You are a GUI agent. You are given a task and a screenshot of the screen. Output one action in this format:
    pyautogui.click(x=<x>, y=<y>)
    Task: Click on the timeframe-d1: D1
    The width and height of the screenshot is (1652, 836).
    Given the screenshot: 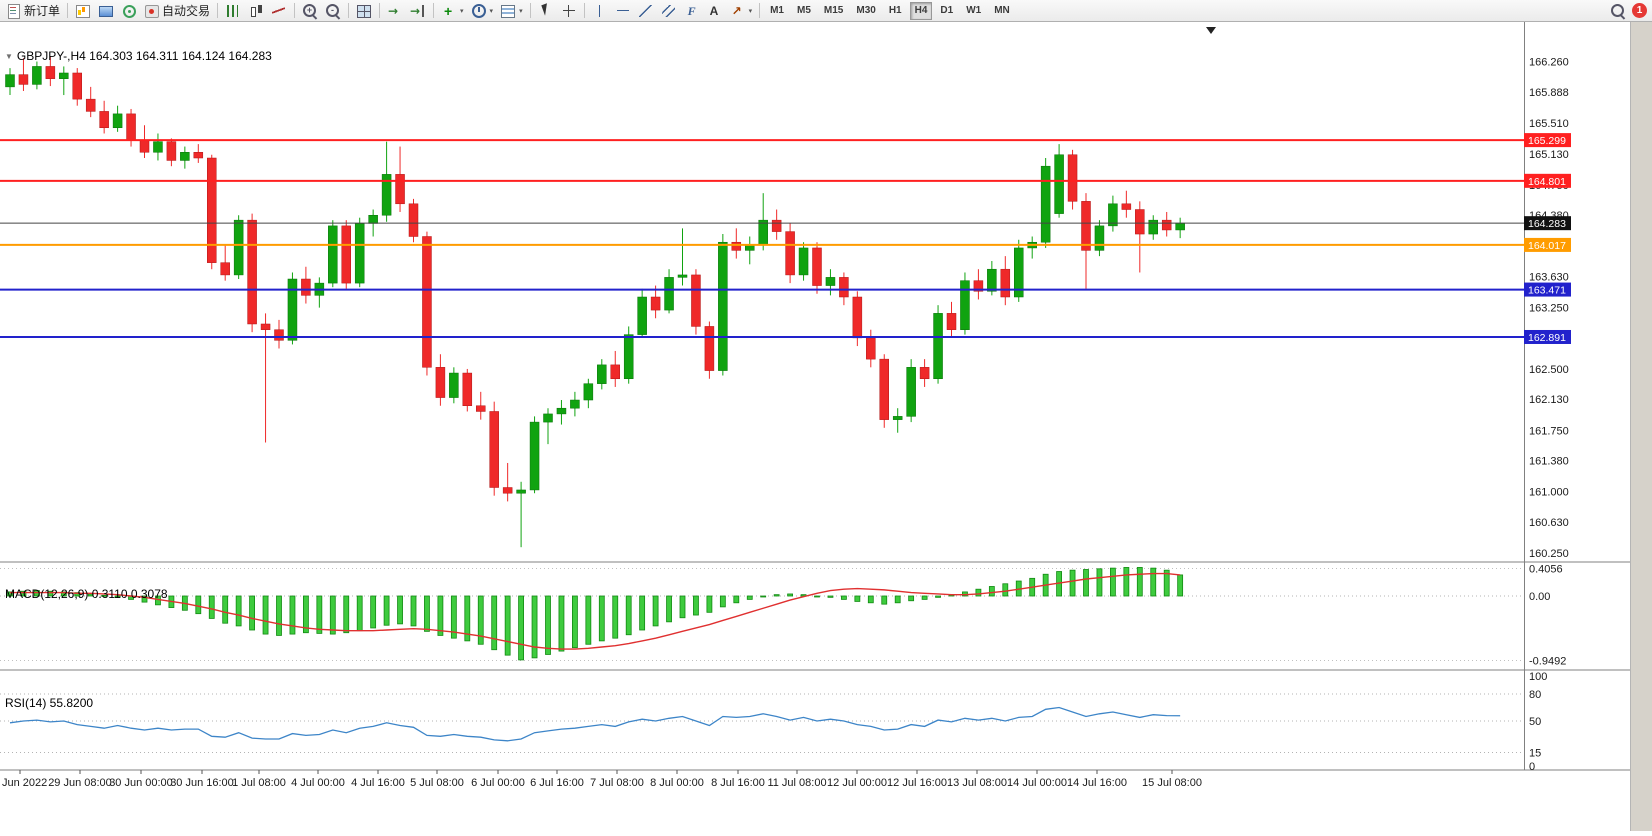 What is the action you would take?
    pyautogui.click(x=947, y=10)
    